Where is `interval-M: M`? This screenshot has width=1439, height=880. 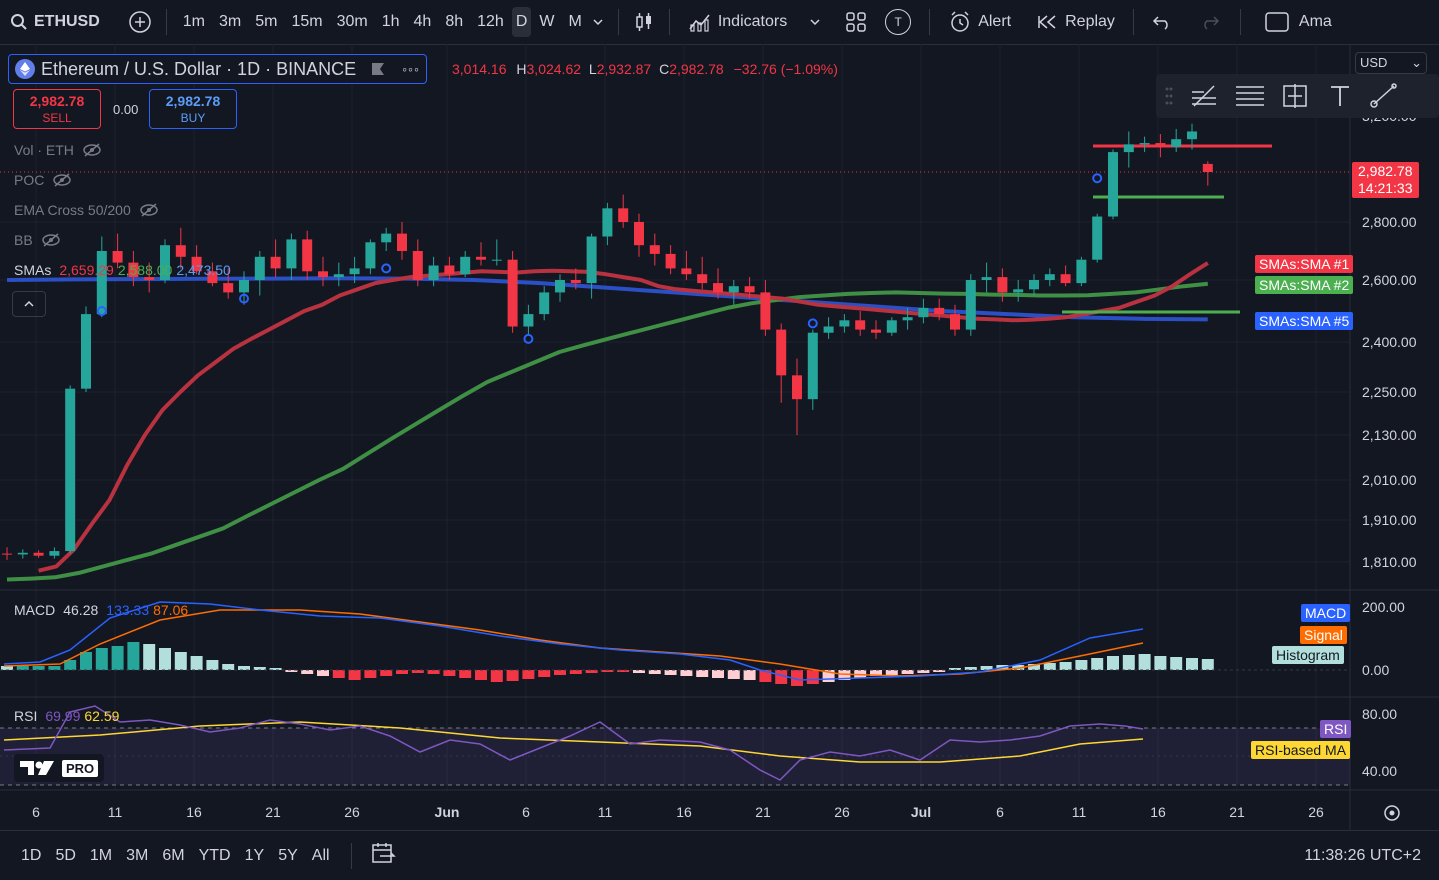
interval-M: M is located at coordinates (575, 21).